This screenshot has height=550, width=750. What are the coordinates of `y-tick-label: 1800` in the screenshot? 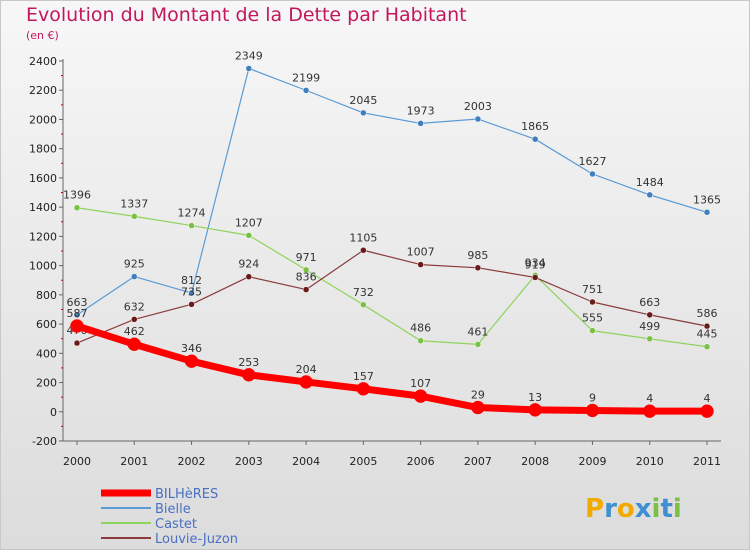 It's located at (43, 149).